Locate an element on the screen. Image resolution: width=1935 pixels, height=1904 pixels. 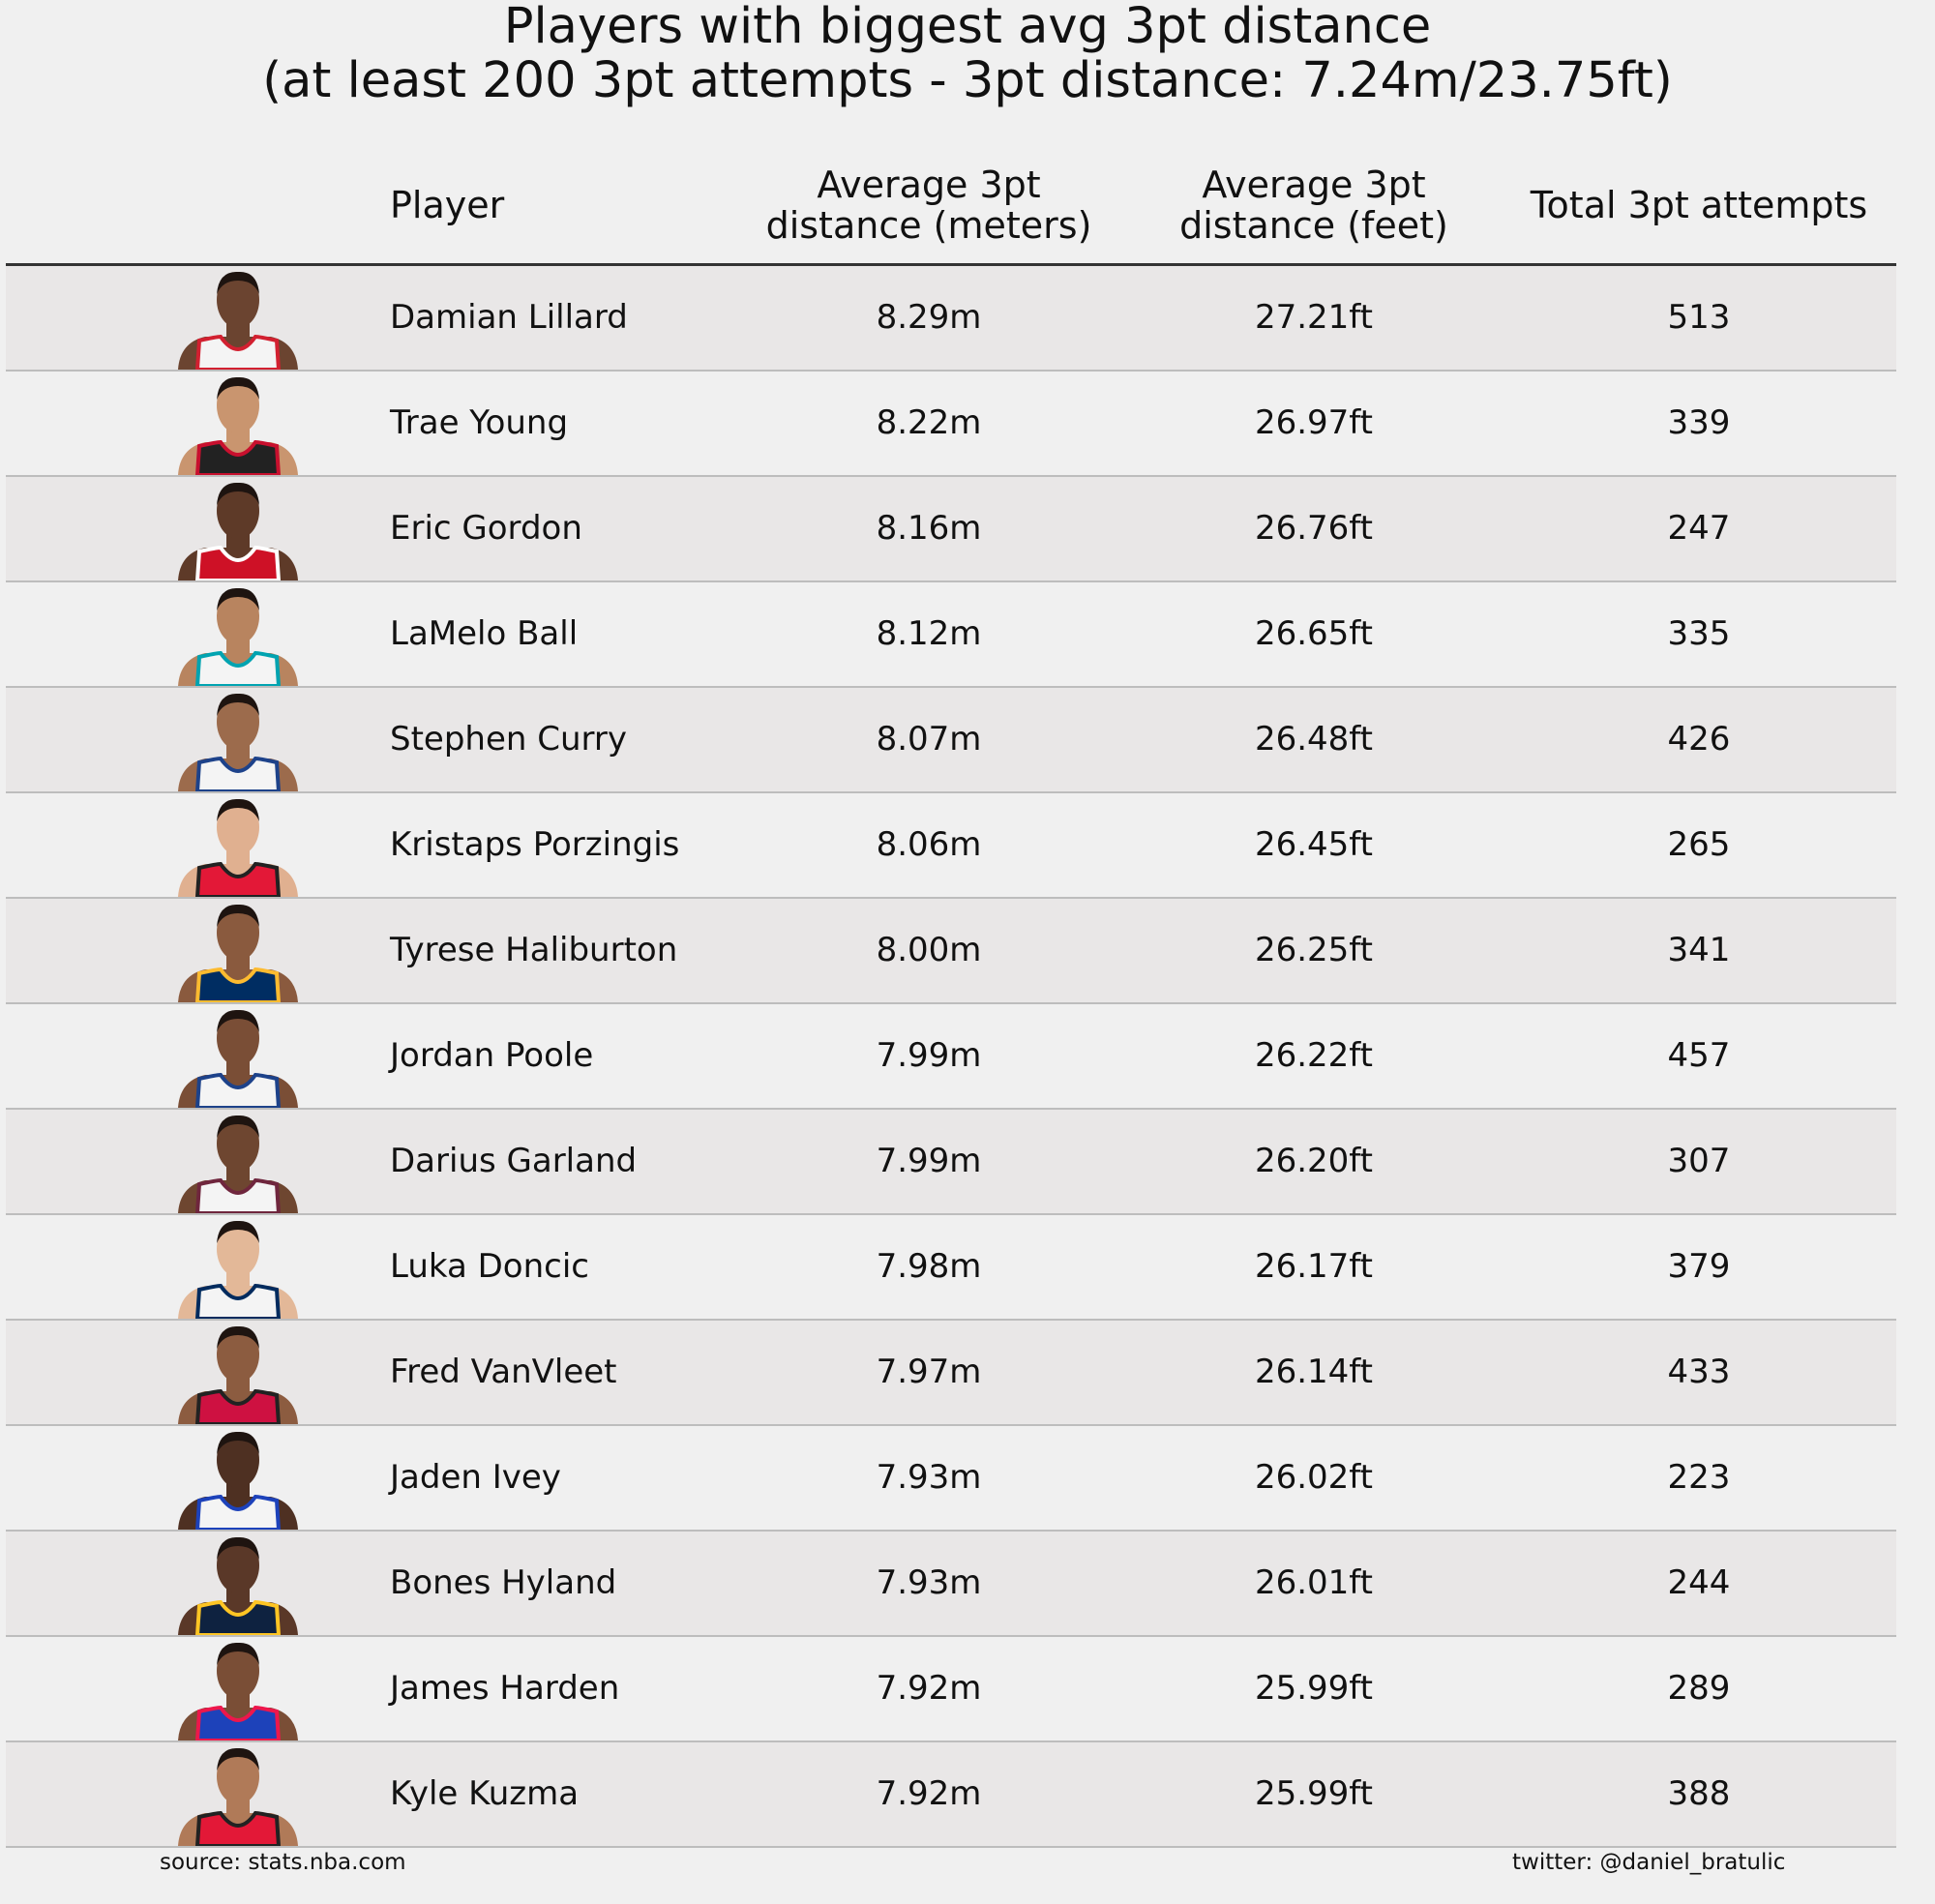
avg-distance-feet: 26.02ft is located at coordinates (1314, 1478).